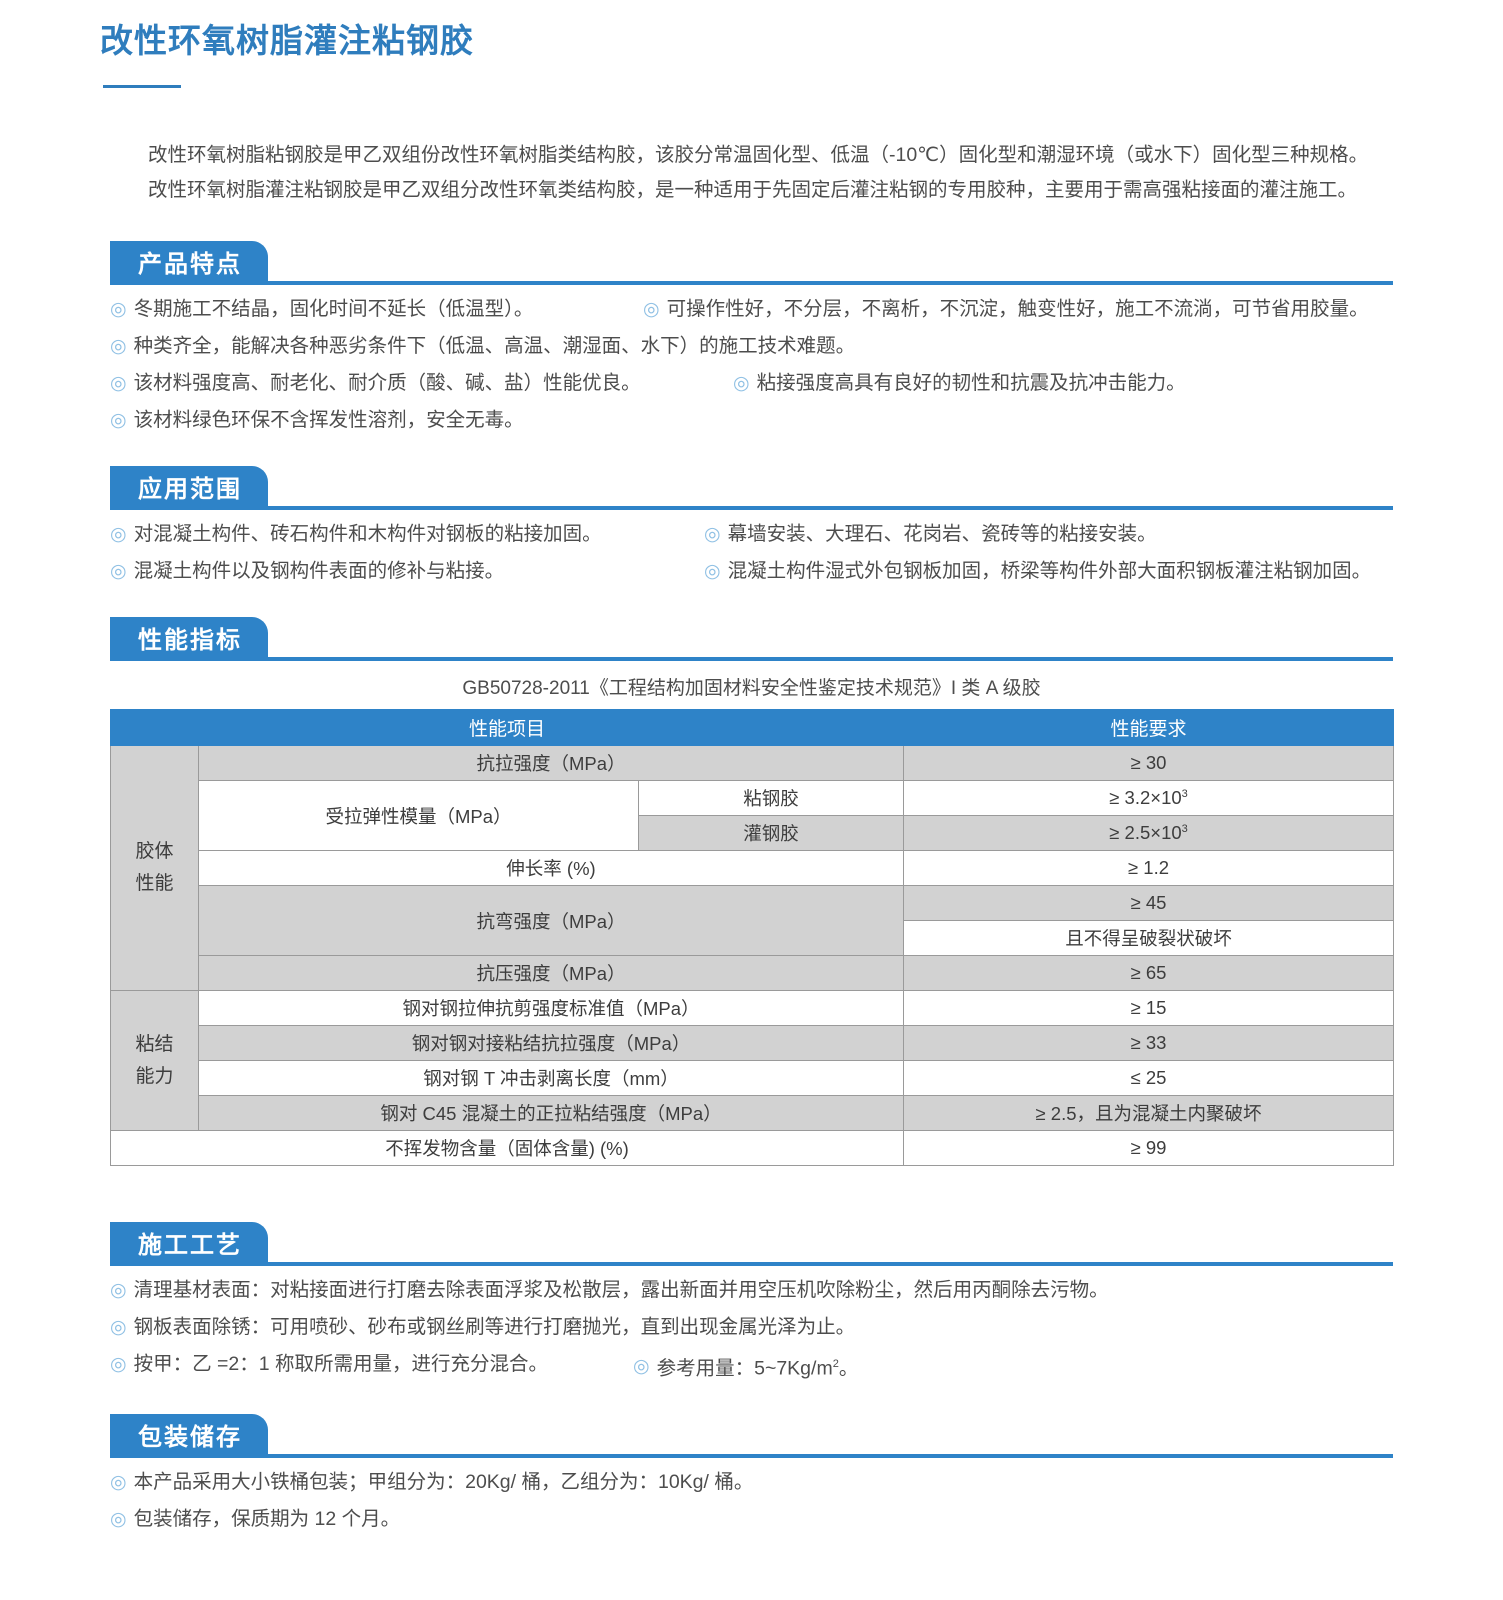  I want to click on cell-subitem: 粘钢胶, so click(771, 798).